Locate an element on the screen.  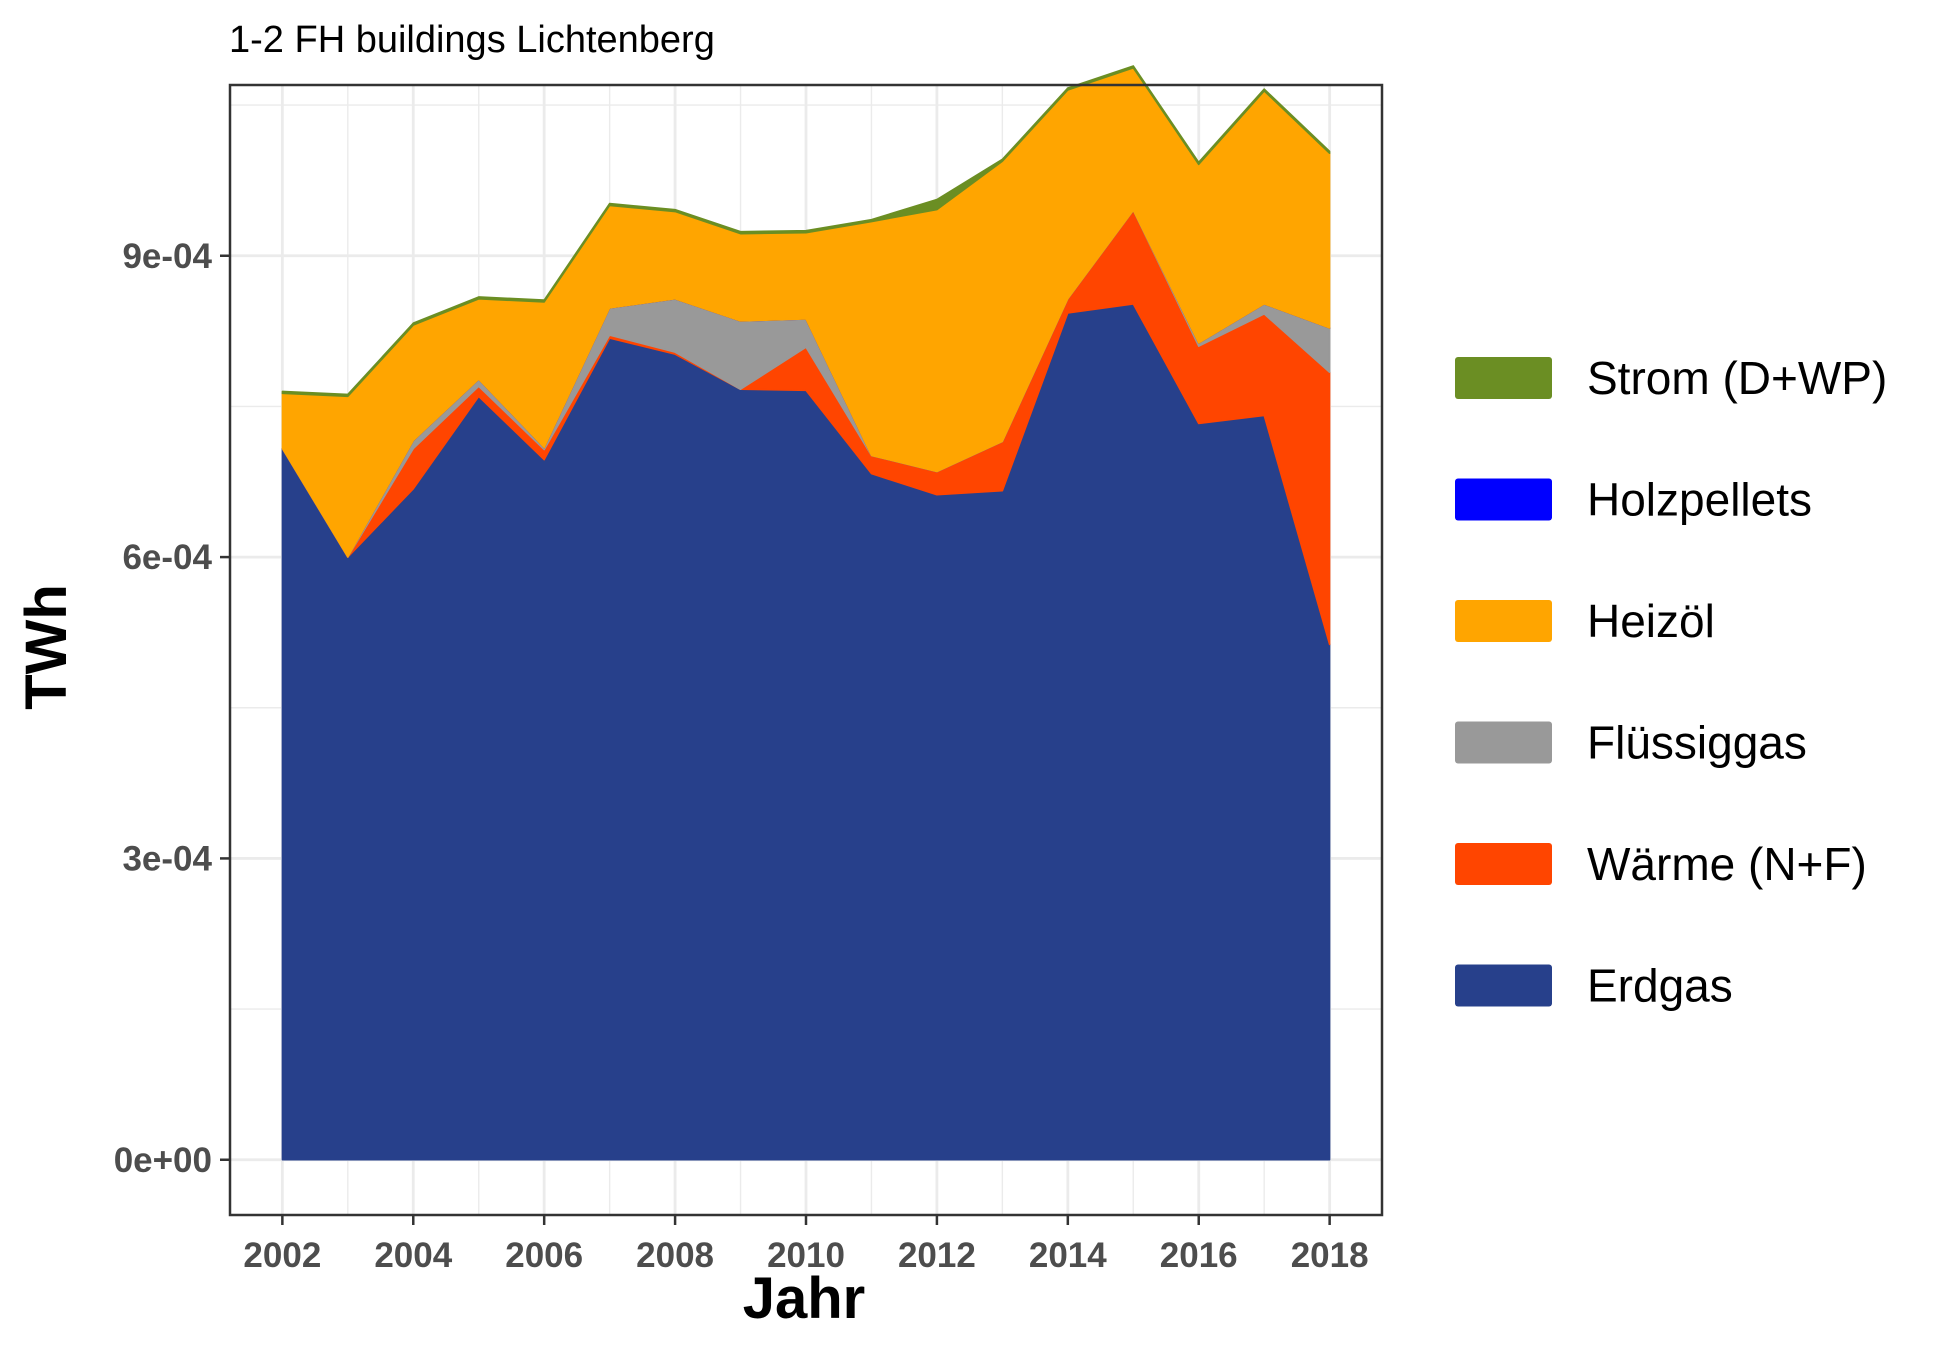
y-axis-title: TWh is located at coordinates (46, 647).